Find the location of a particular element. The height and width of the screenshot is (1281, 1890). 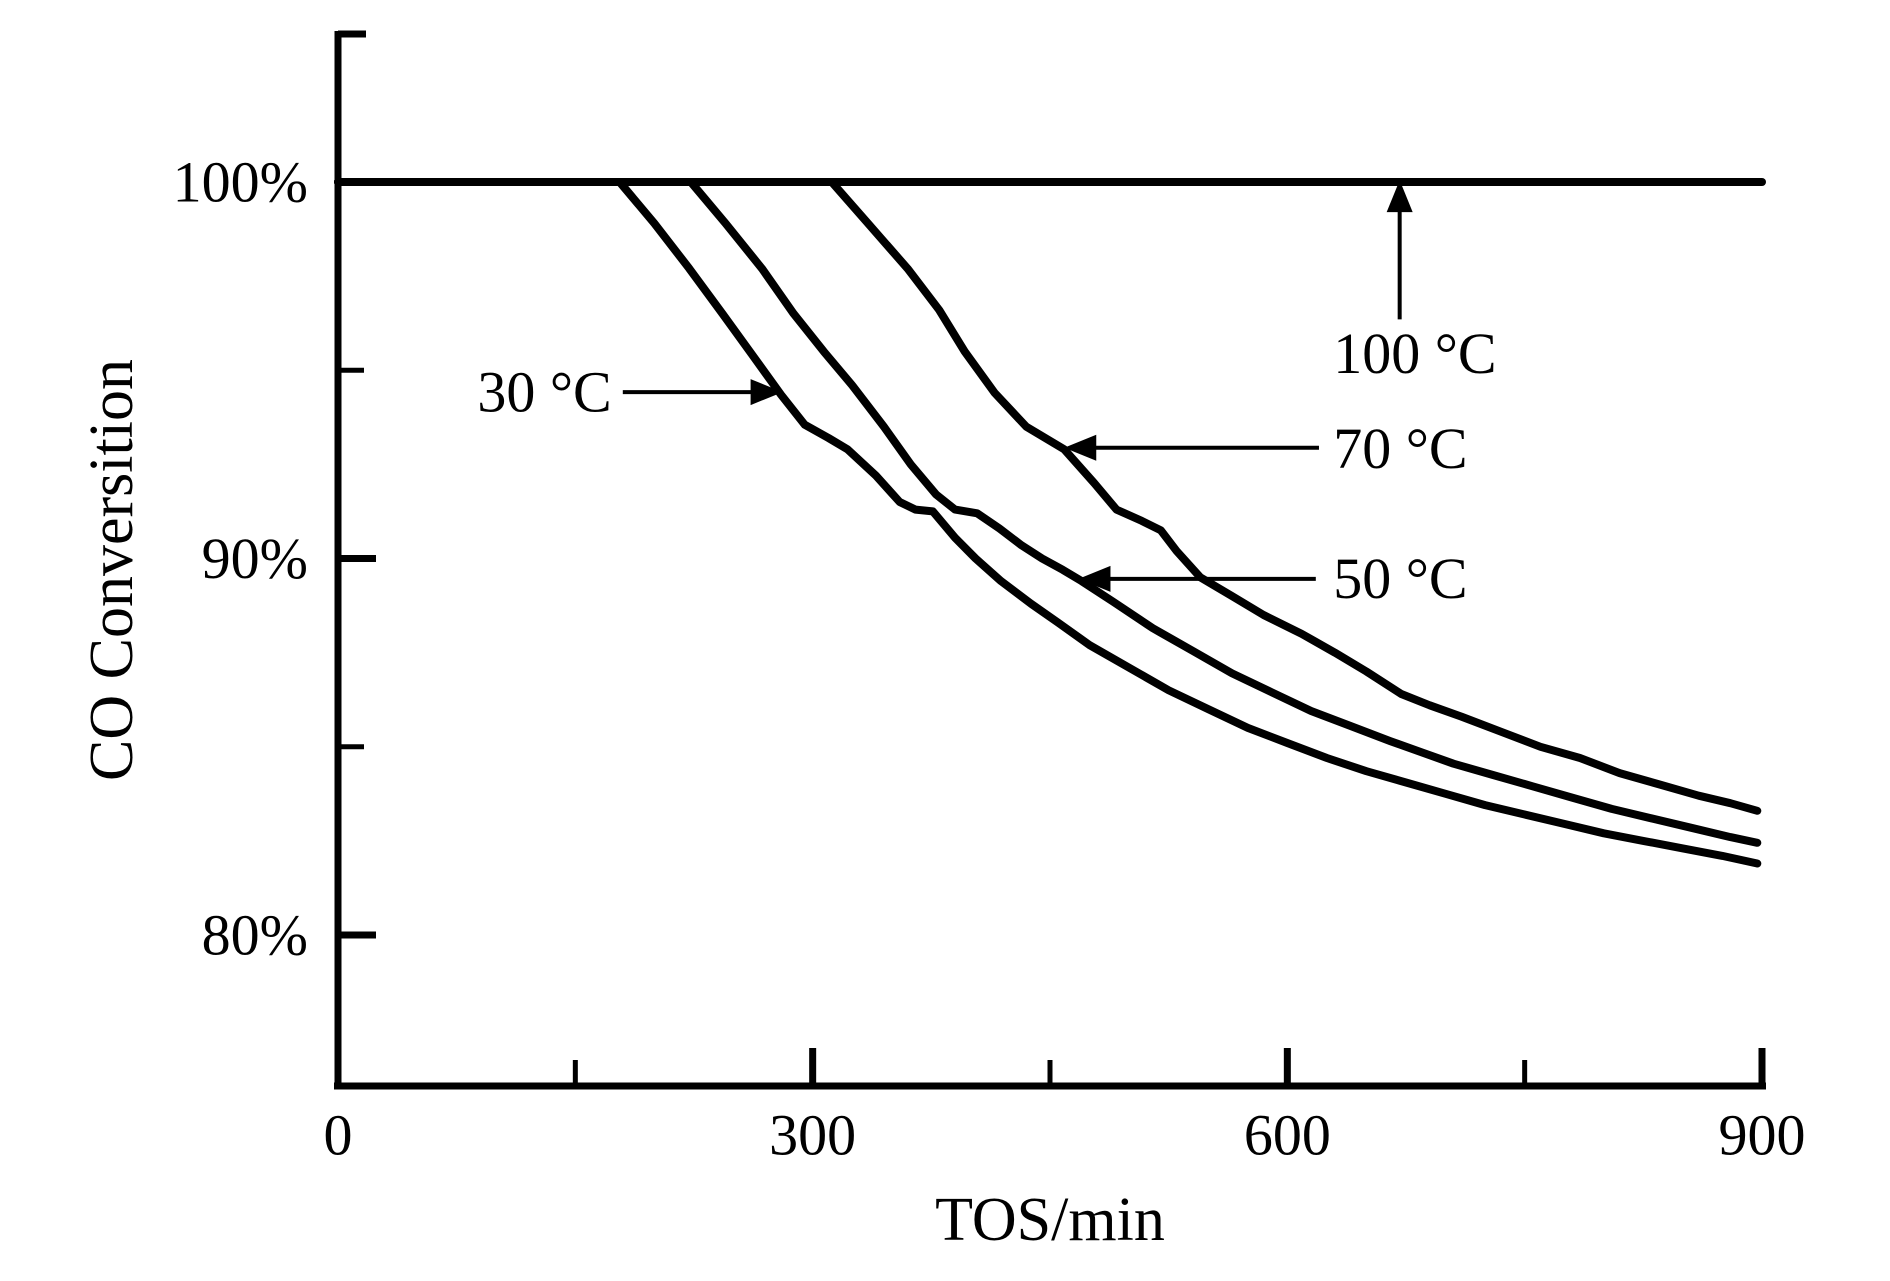

annotation-label-50c: 50 °C is located at coordinates (1400, 578).